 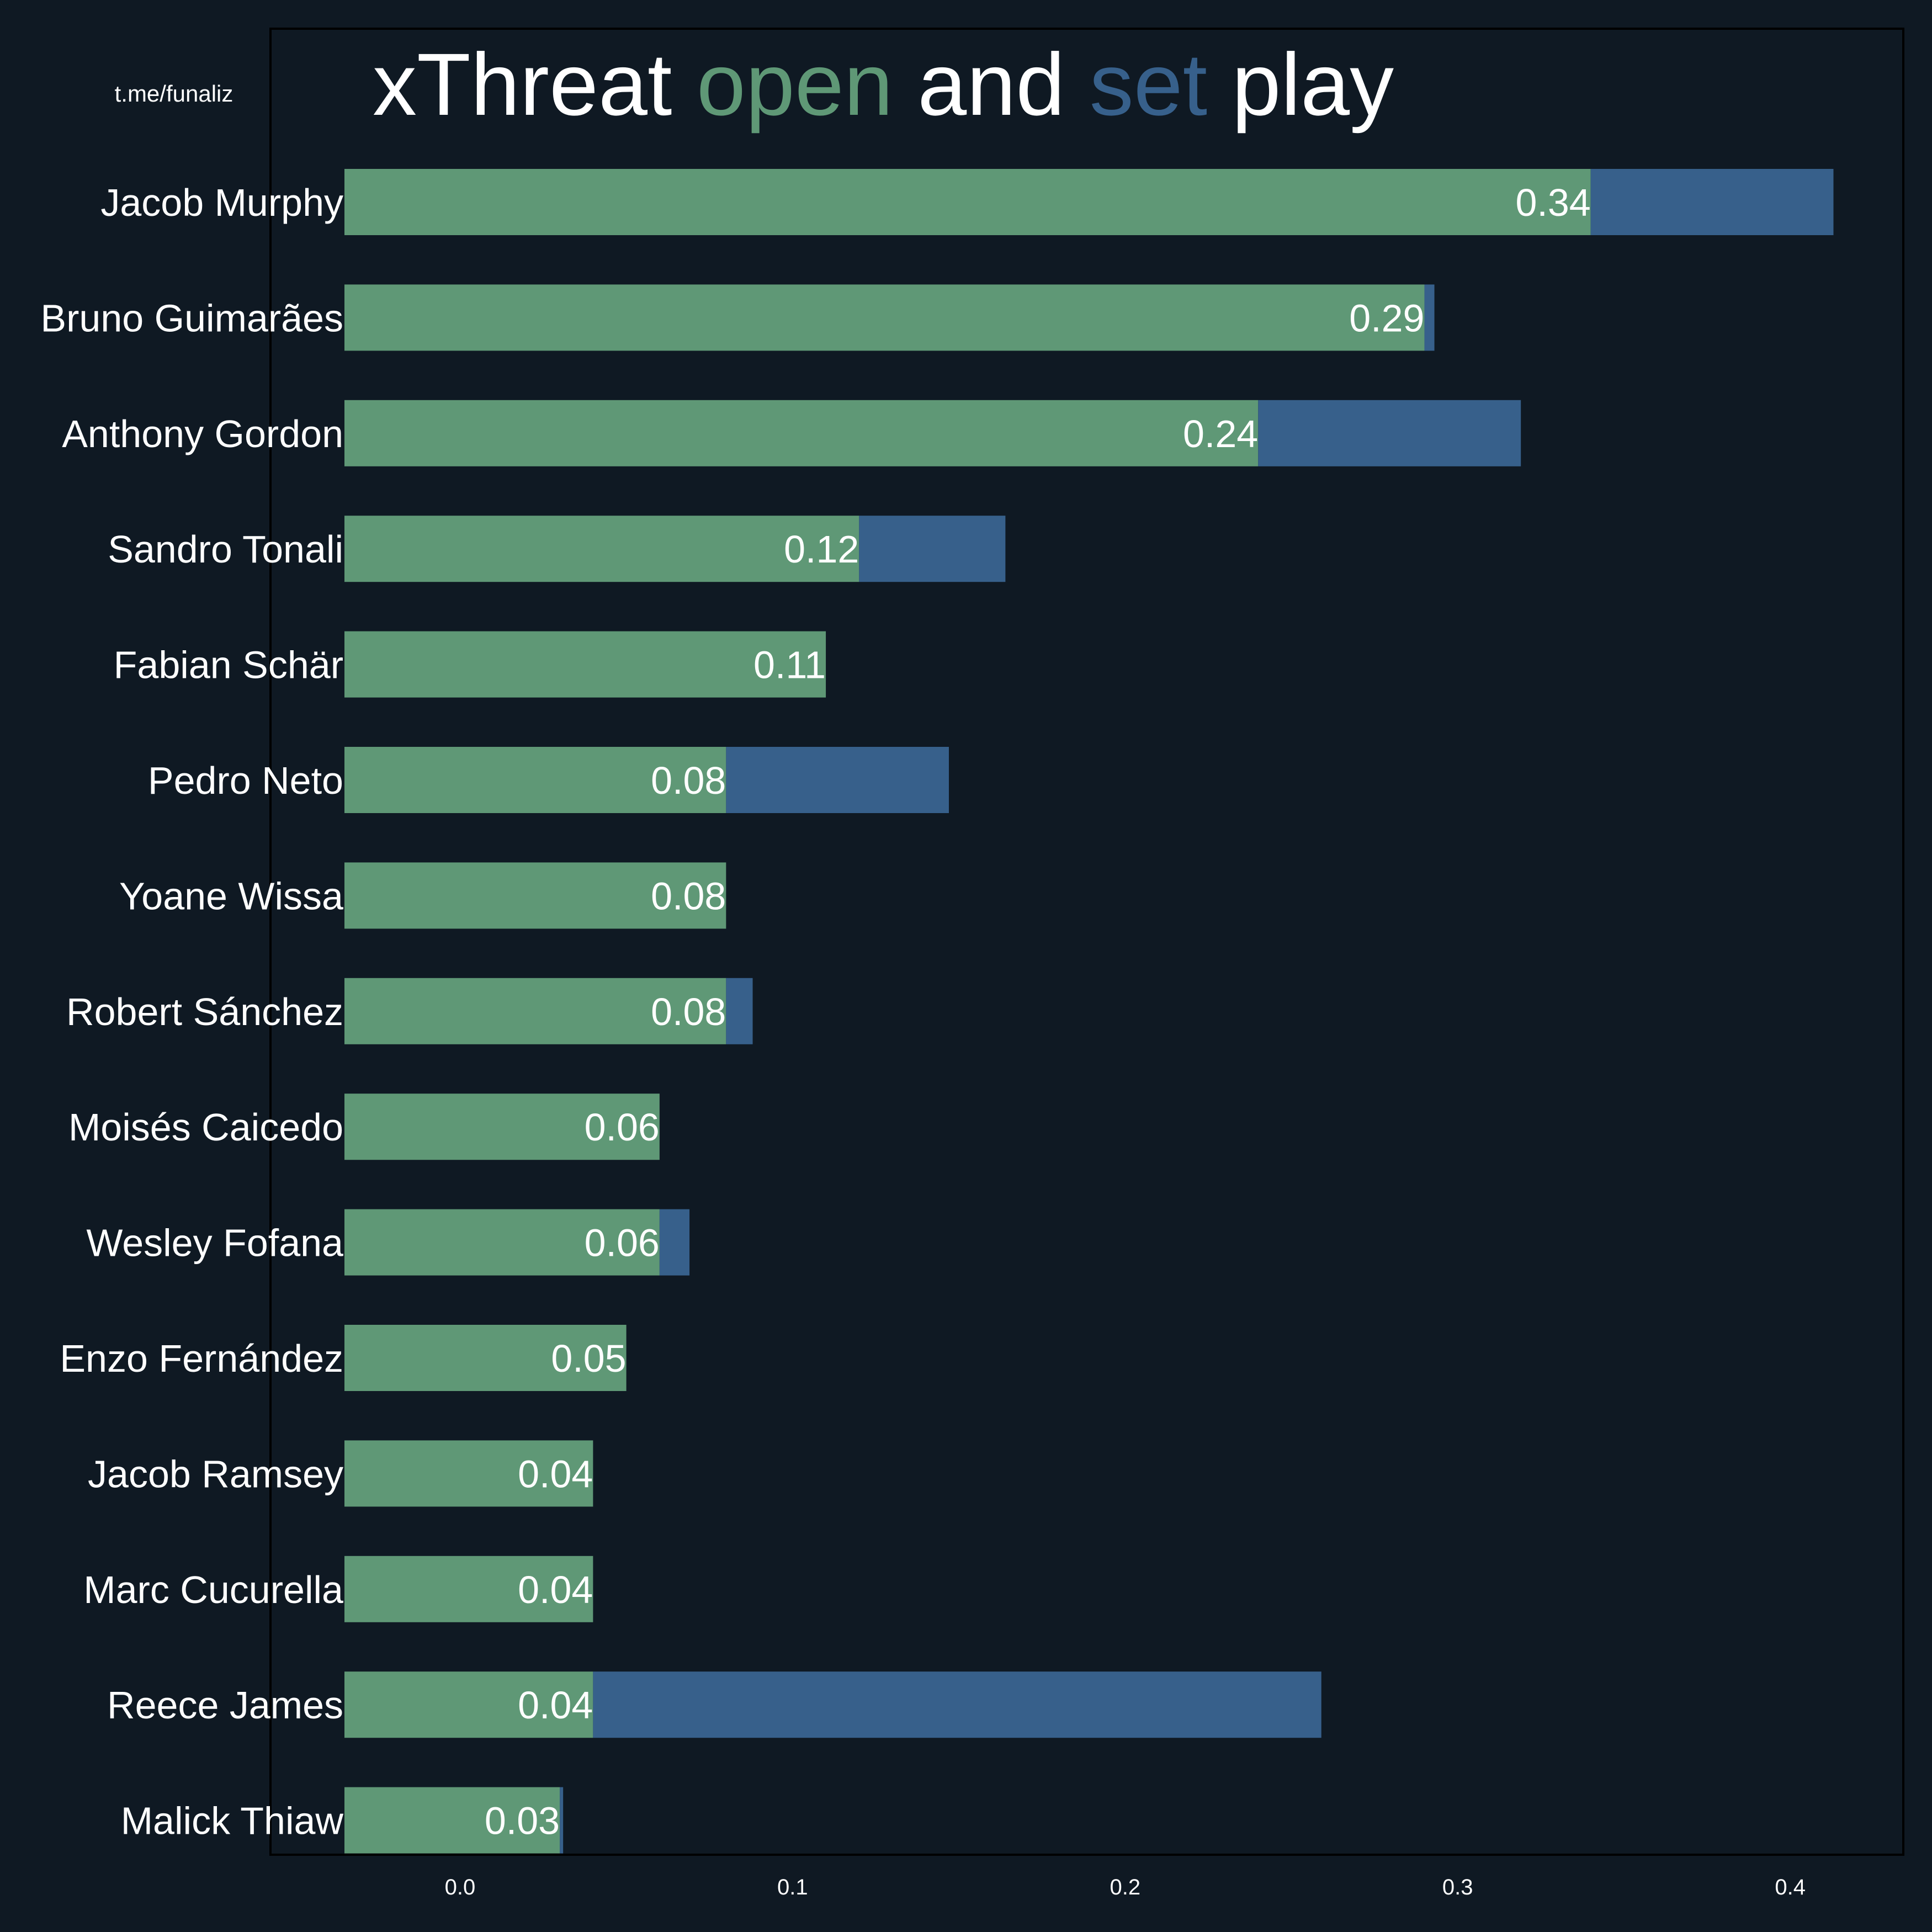 I want to click on bar-row-wesley-fofana: Wesley Fofana 0.06, so click(x=388, y=1243).